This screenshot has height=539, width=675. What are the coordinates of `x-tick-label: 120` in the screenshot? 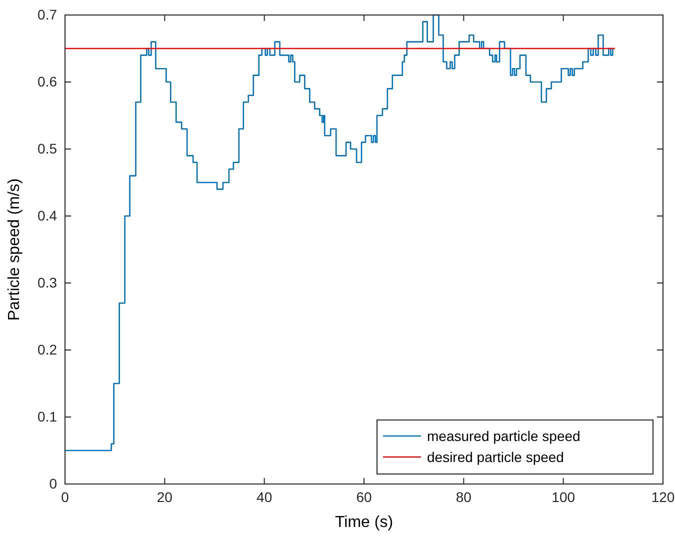 It's located at (663, 496).